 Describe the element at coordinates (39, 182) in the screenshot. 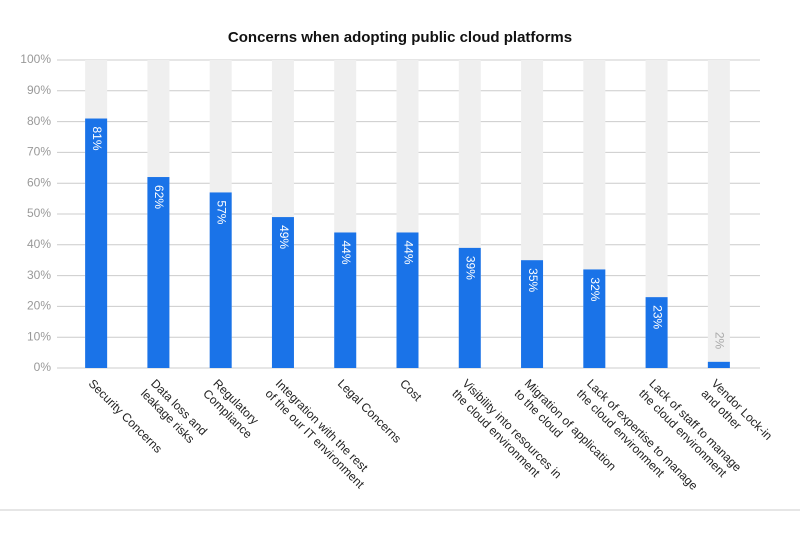

I see `y-tick-label: 60%` at that location.